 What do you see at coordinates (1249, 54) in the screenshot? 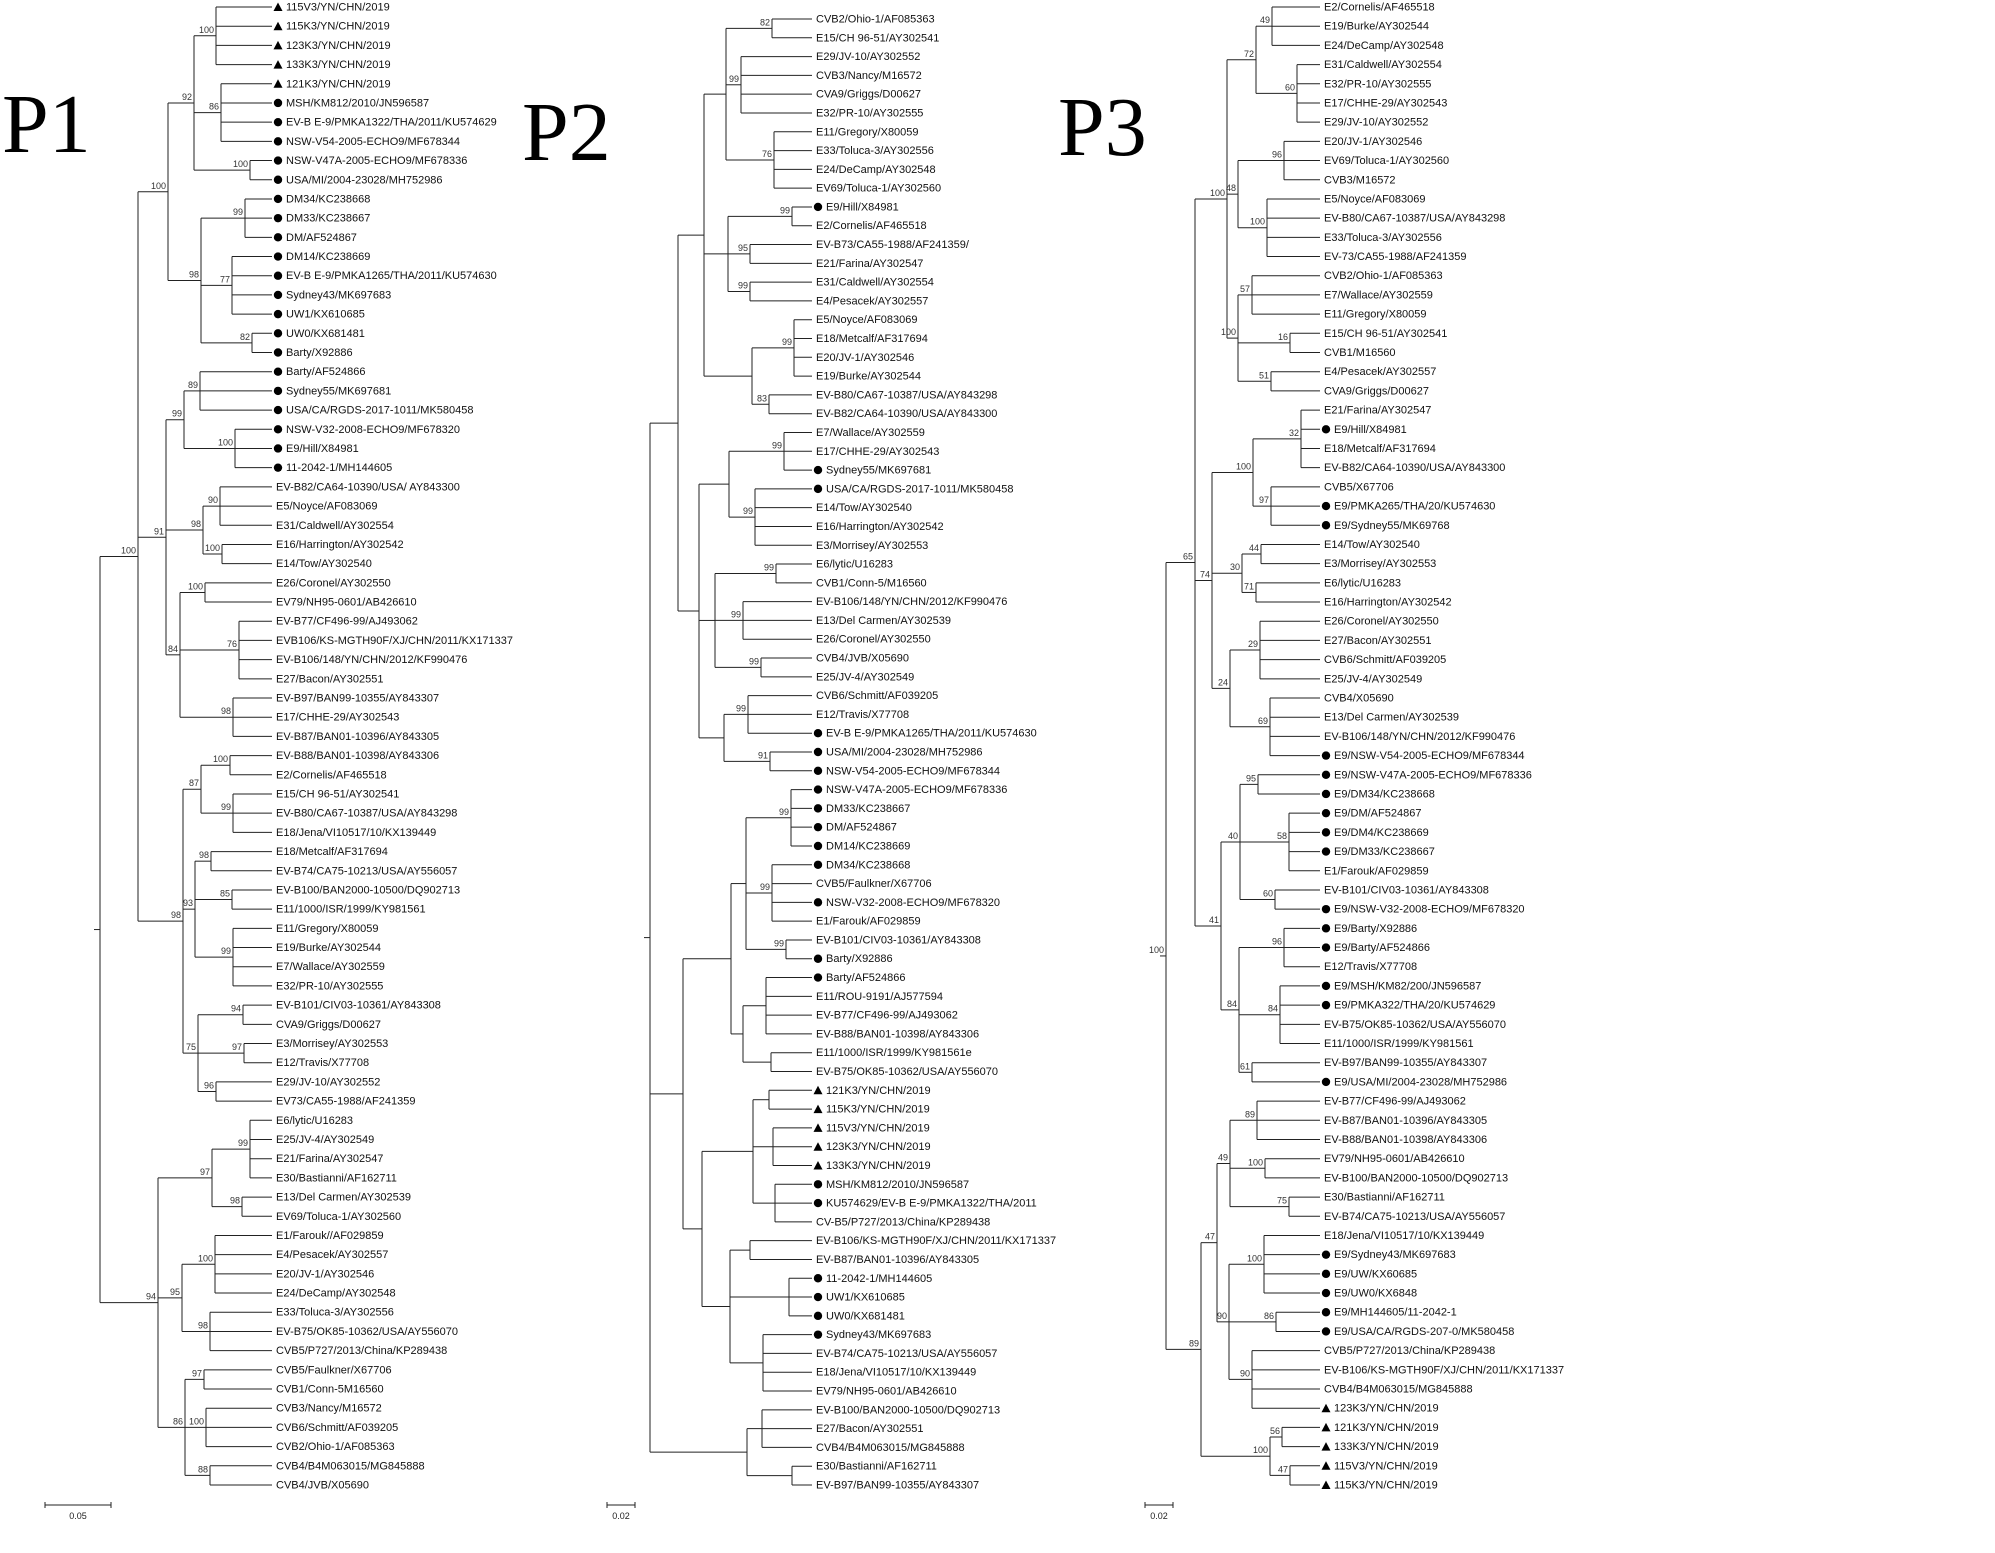
I see `bootstrap-value: 72` at bounding box center [1249, 54].